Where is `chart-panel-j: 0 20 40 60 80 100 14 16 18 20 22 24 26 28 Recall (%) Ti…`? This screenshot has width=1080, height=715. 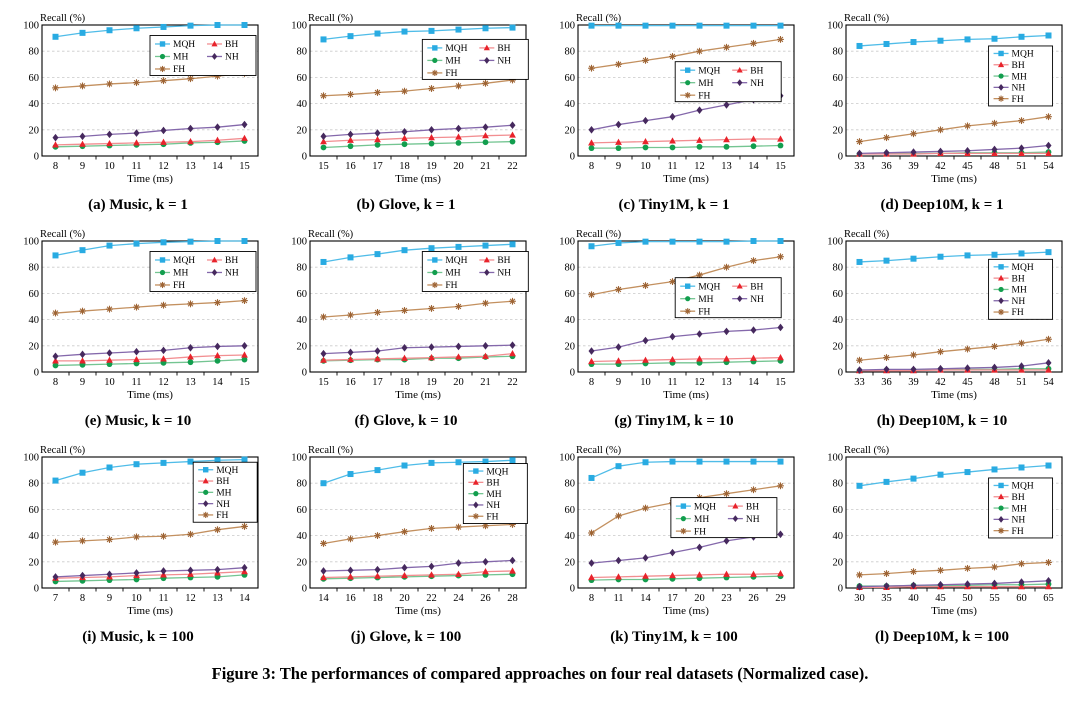 chart-panel-j: 0 20 40 60 80 100 14 16 18 20 22 24 26 28 Recall (%) Ti… is located at coordinates (406, 544).